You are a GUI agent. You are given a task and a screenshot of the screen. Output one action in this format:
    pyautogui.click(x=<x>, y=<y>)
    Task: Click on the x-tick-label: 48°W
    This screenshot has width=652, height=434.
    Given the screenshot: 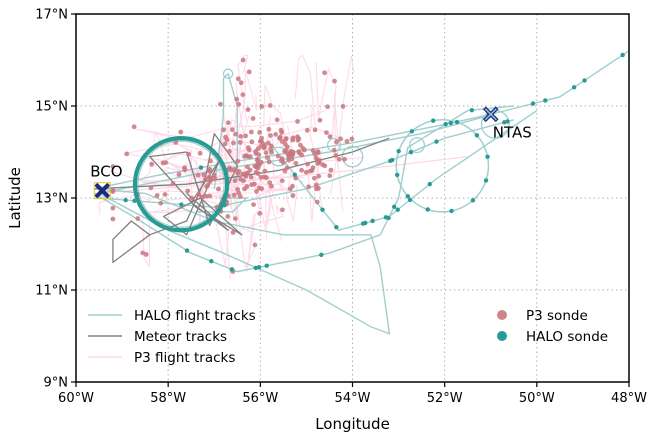 What is the action you would take?
    pyautogui.click(x=629, y=398)
    